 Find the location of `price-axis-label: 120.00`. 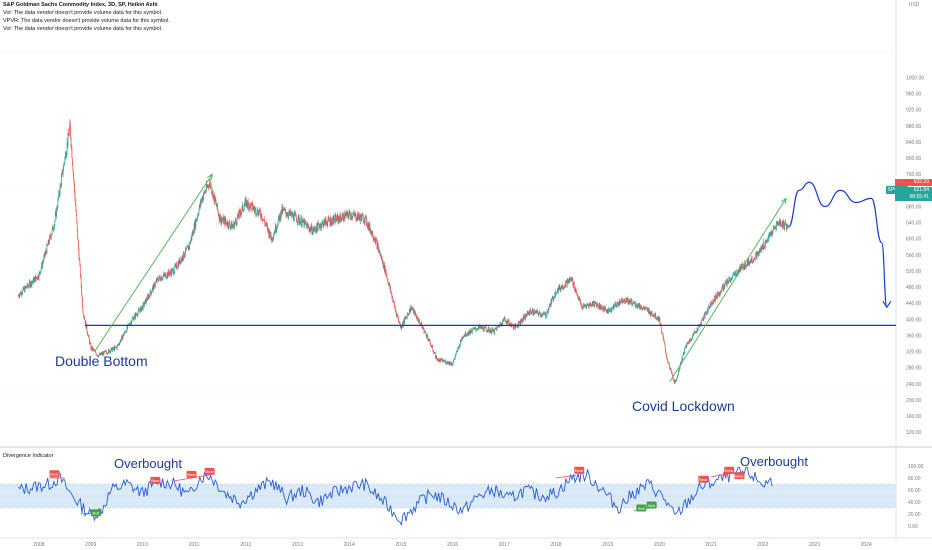

price-axis-label: 120.00 is located at coordinates (914, 433).